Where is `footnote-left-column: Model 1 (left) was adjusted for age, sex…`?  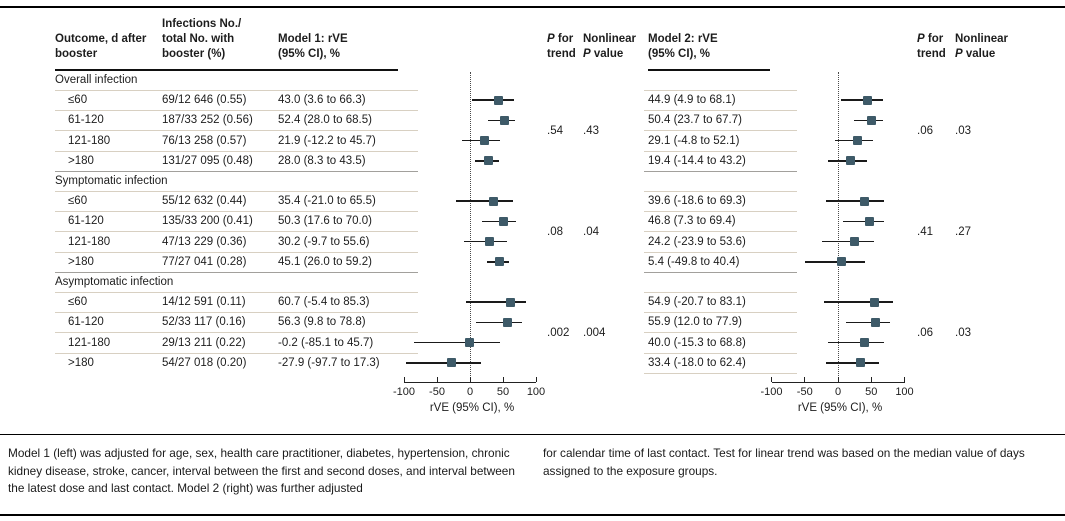
footnote-left-column: Model 1 (left) was adjusted for age, sex… is located at coordinates (261, 471).